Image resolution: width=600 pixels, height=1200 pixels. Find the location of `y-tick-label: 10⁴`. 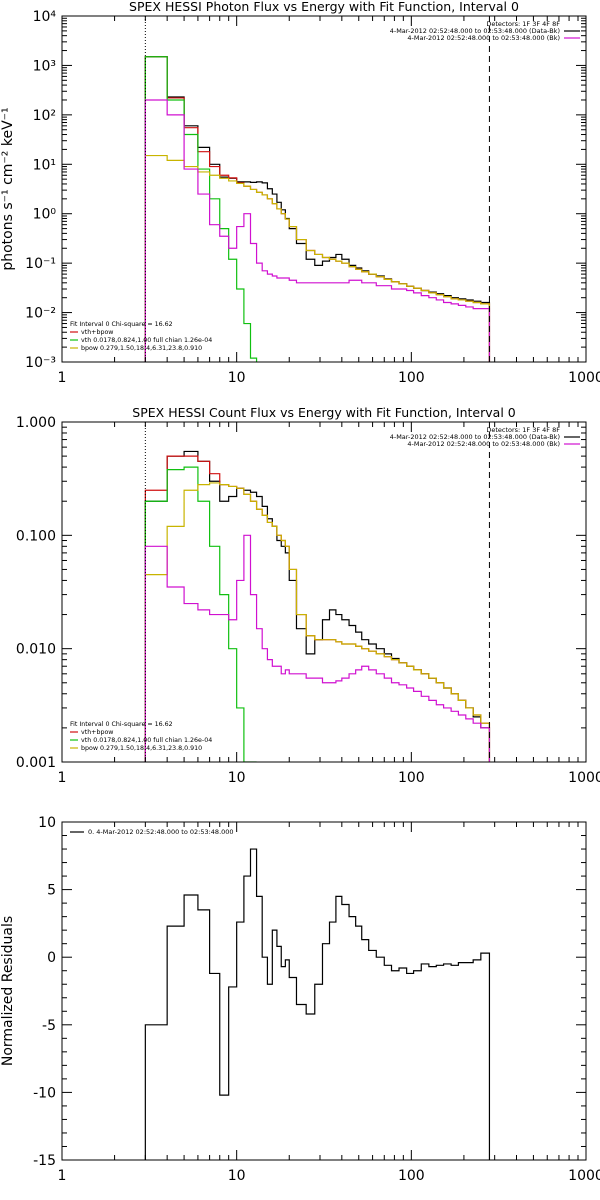

y-tick-label: 10⁴ is located at coordinates (45, 17).